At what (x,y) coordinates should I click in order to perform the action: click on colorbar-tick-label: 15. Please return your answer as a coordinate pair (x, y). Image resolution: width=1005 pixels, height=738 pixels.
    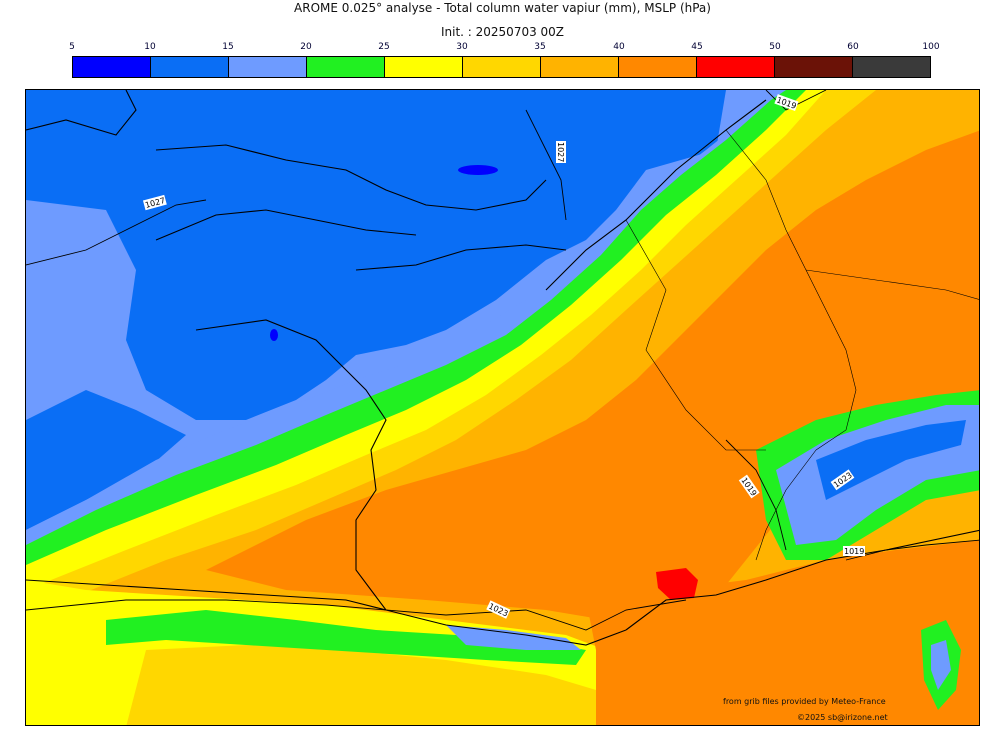
    Looking at the image, I should click on (228, 47).